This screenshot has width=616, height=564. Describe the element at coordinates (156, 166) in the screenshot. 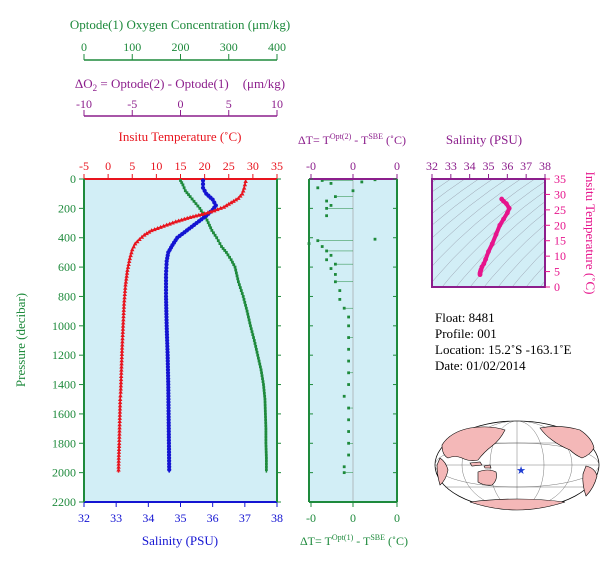

I see `temperature-tick-label: 10` at that location.